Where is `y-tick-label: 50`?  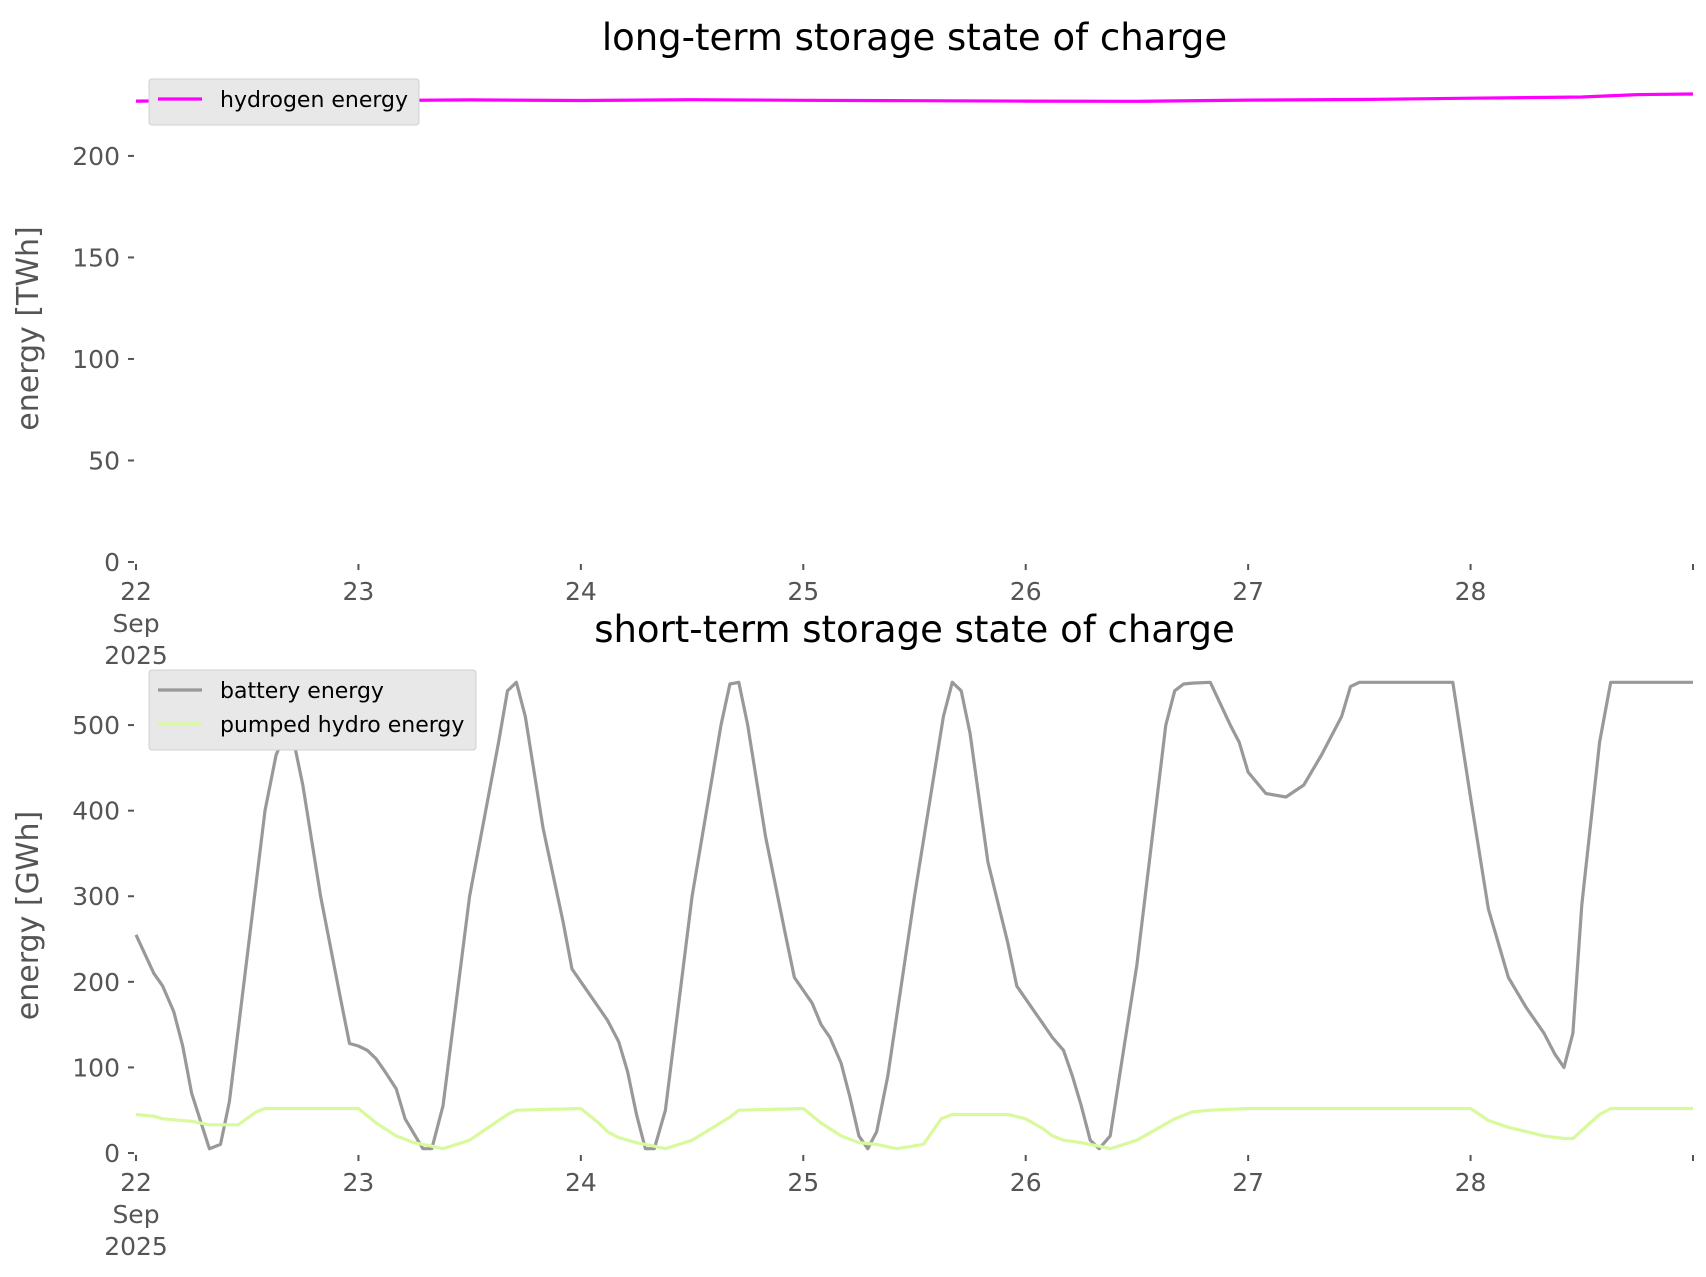
y-tick-label: 50 is located at coordinates (104, 460).